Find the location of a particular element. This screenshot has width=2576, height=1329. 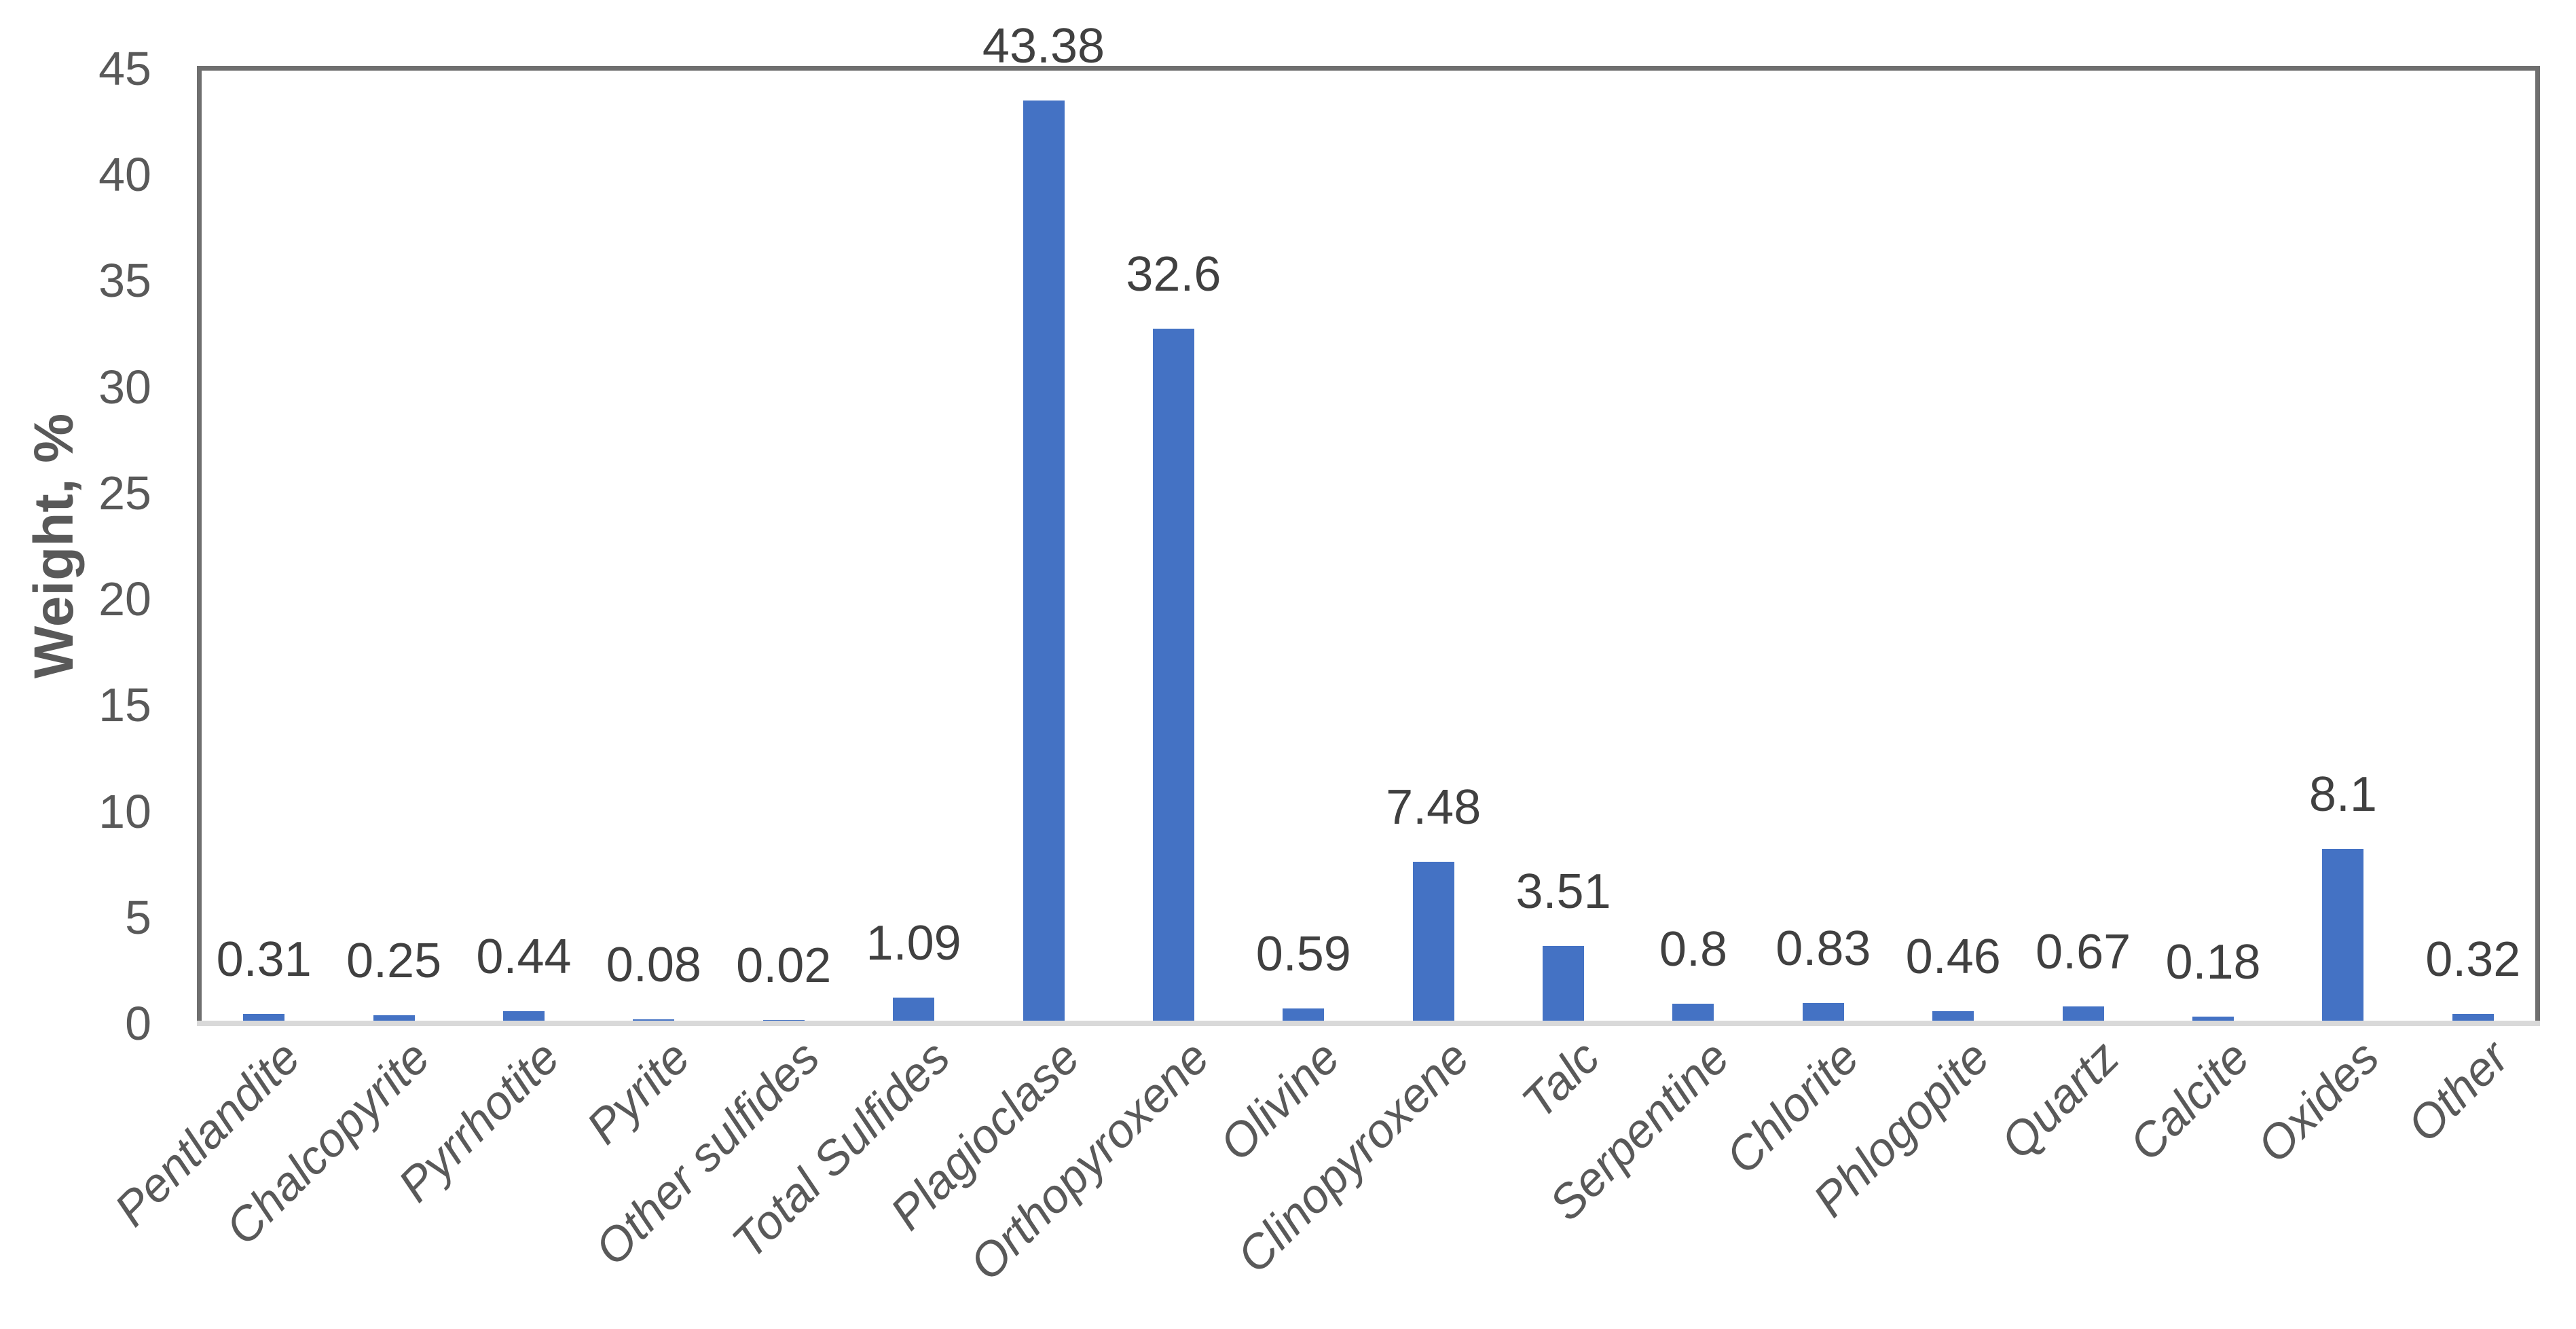

bar-value-label: 0.08 is located at coordinates (653, 965).